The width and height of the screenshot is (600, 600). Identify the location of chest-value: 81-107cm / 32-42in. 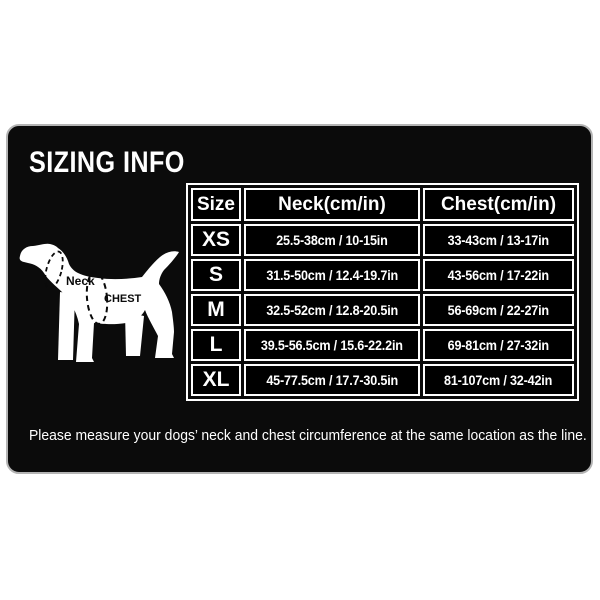
(498, 380).